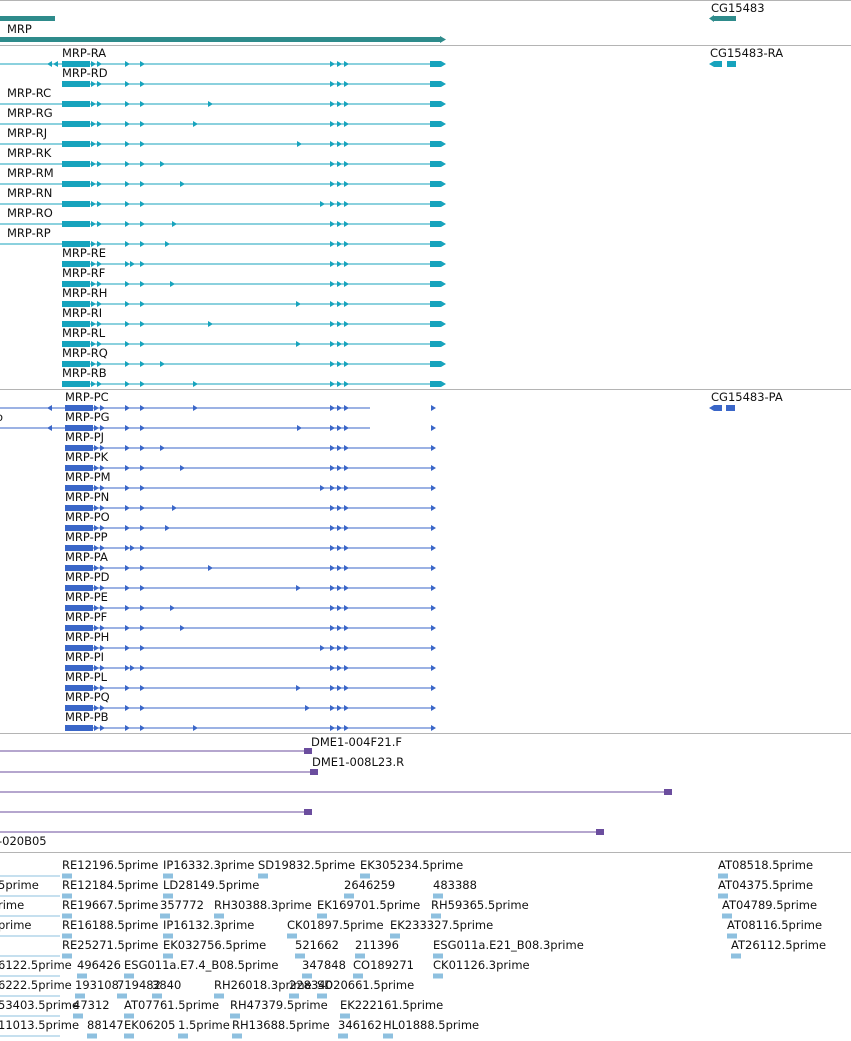 Image resolution: width=851 pixels, height=1041 pixels. I want to click on gene-mrp-bar-top, so click(27, 18).